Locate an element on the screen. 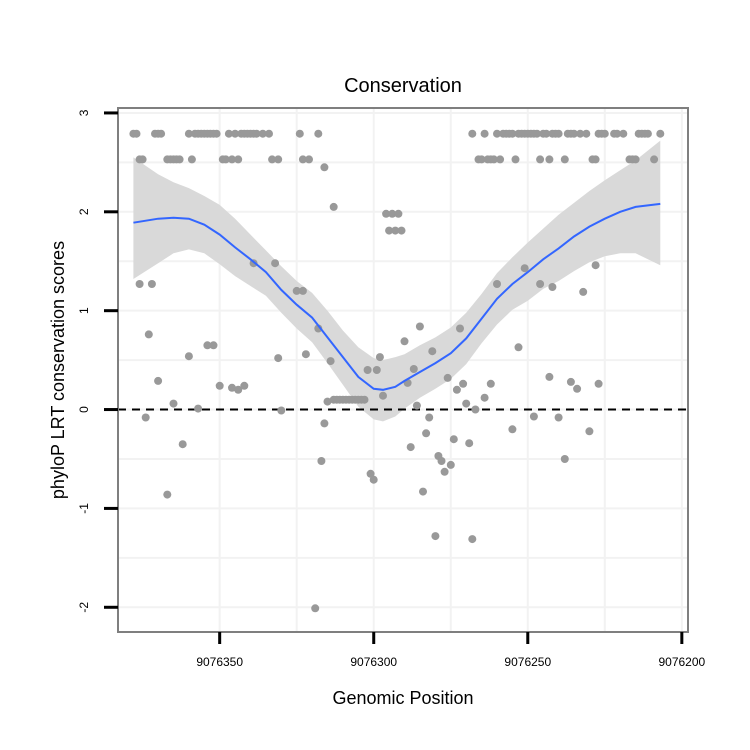 This screenshot has height=750, width=750. x-tick-label: 9076300 is located at coordinates (373, 662).